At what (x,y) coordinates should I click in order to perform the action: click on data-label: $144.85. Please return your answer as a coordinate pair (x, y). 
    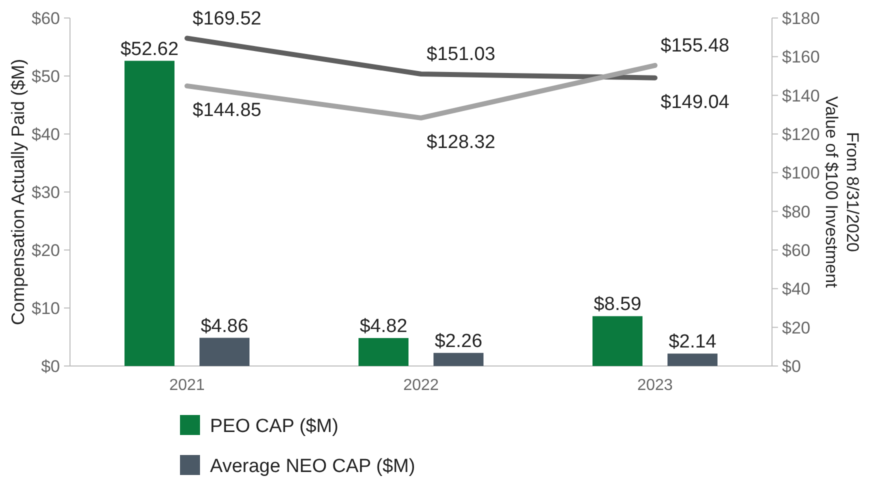
    Looking at the image, I should click on (227, 110).